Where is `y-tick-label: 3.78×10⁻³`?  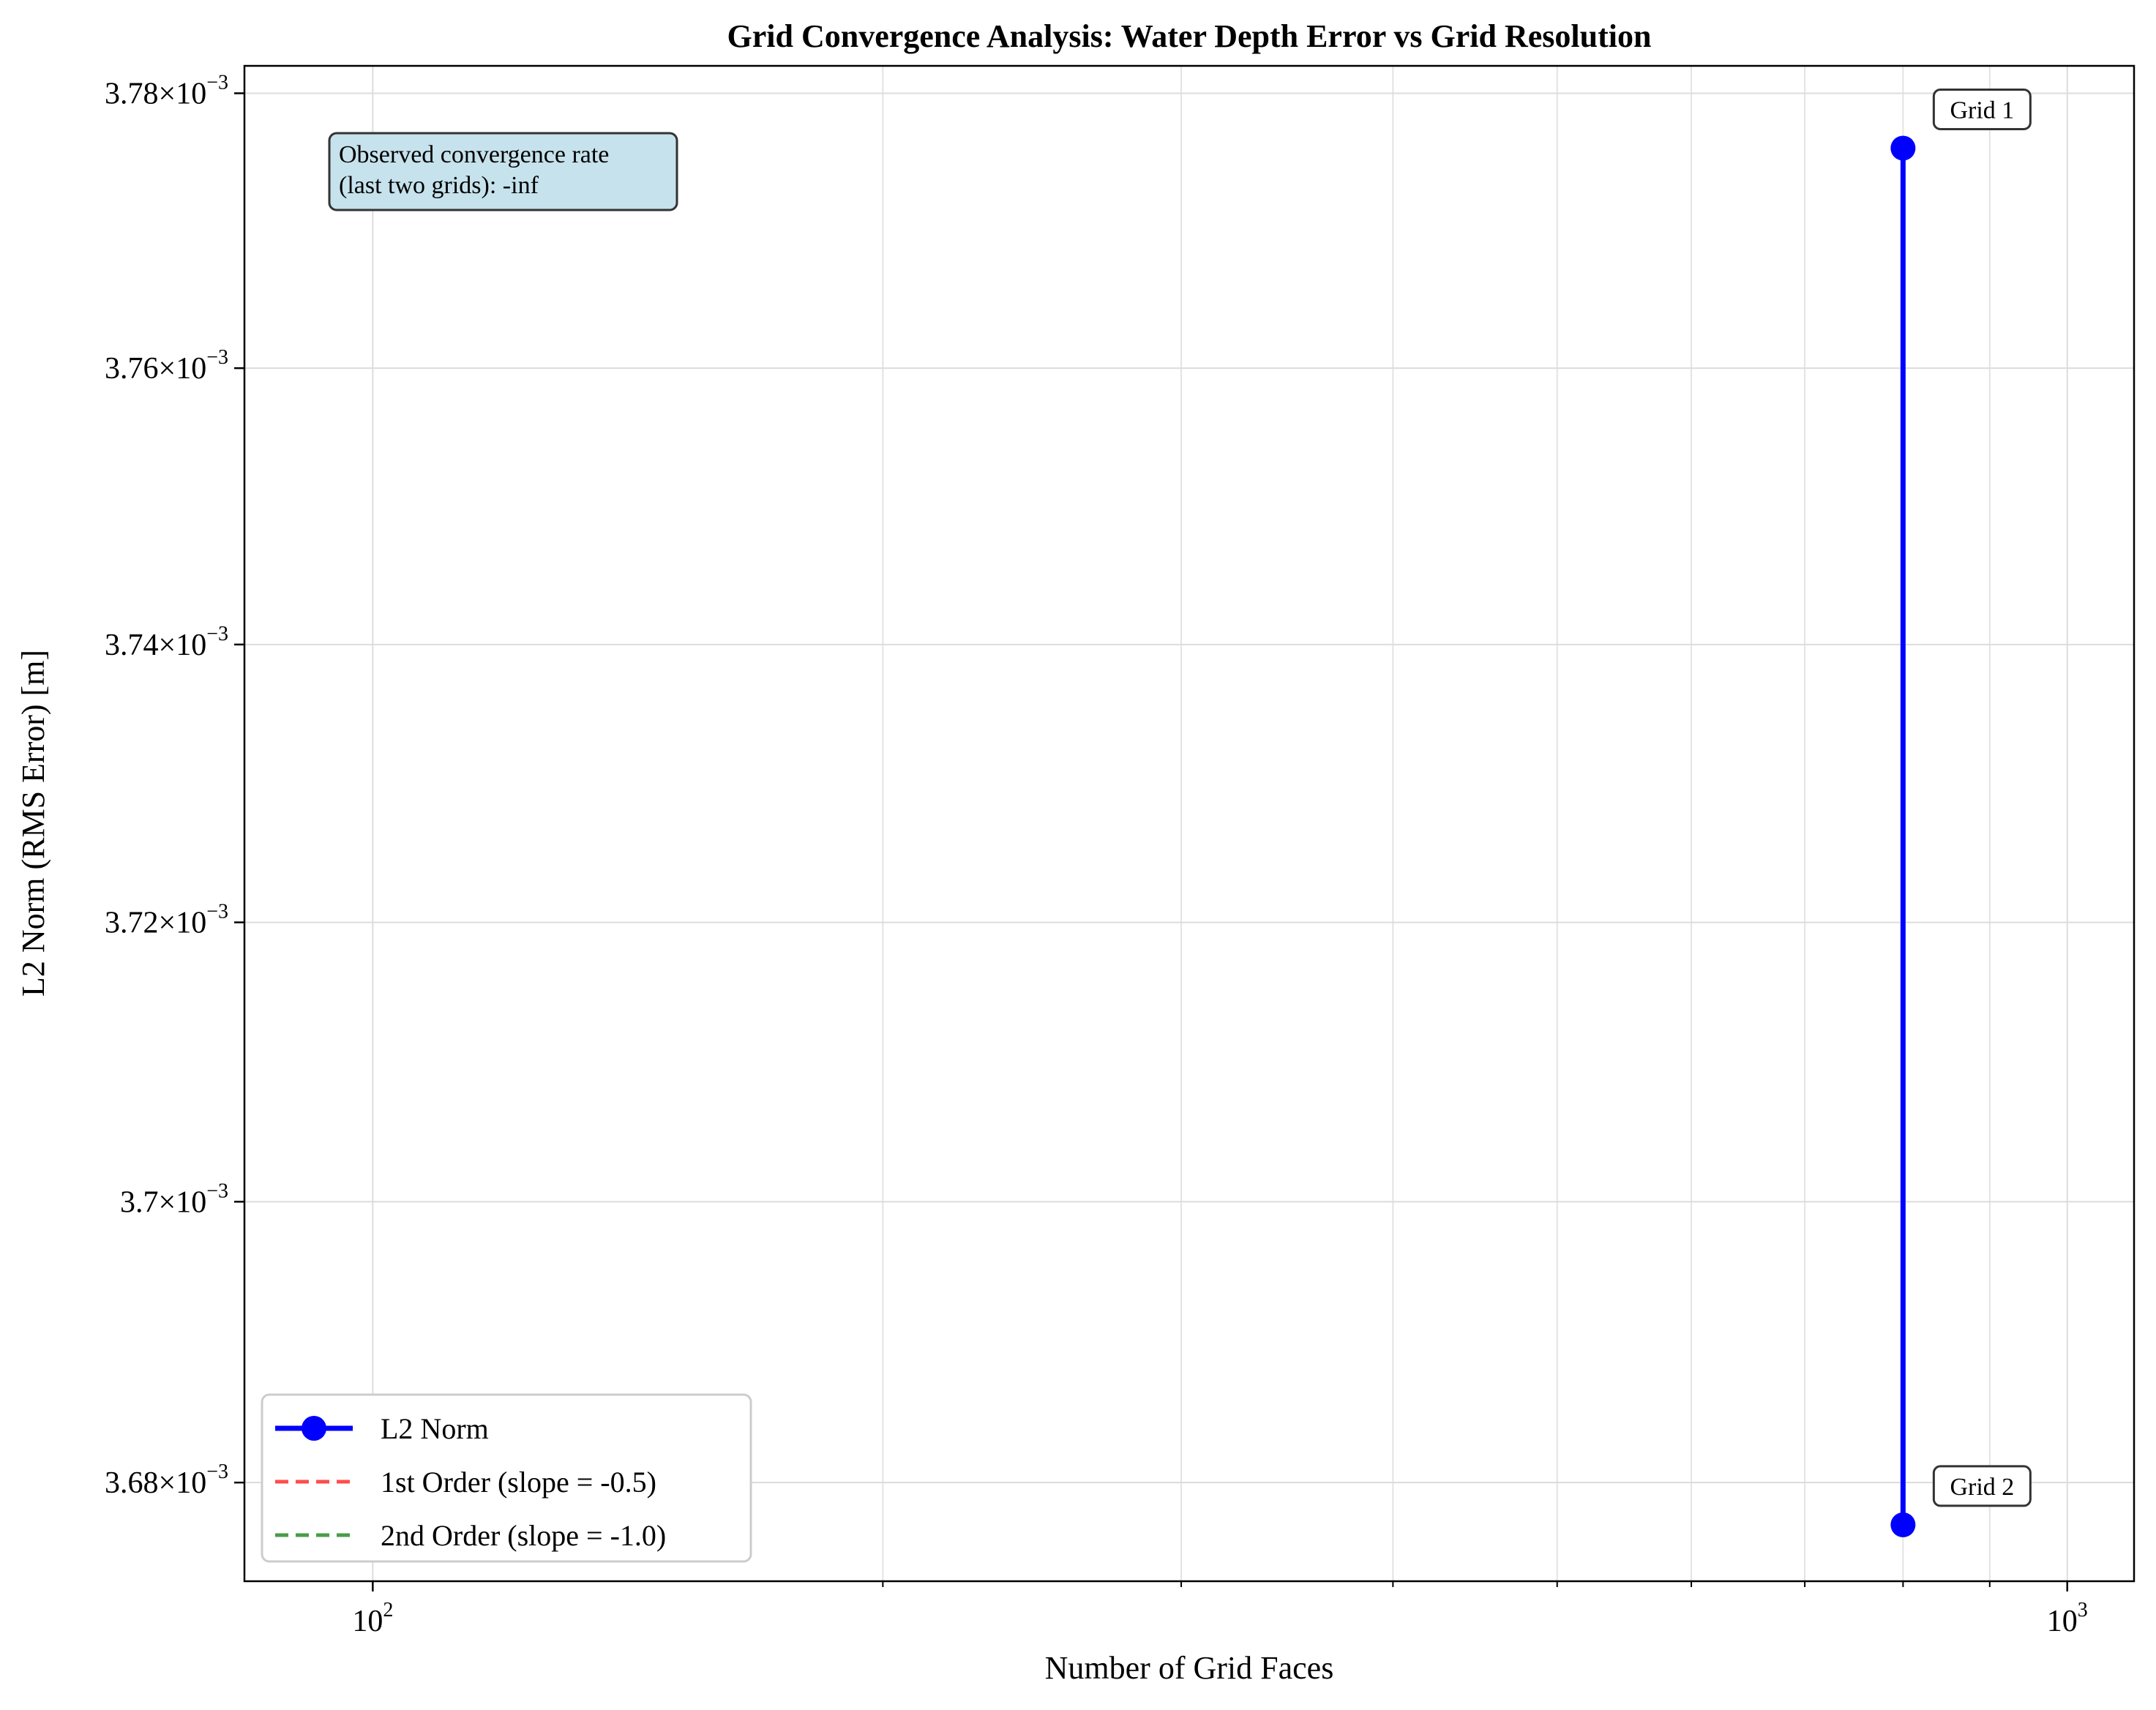 y-tick-label: 3.78×10⁻³ is located at coordinates (166, 90).